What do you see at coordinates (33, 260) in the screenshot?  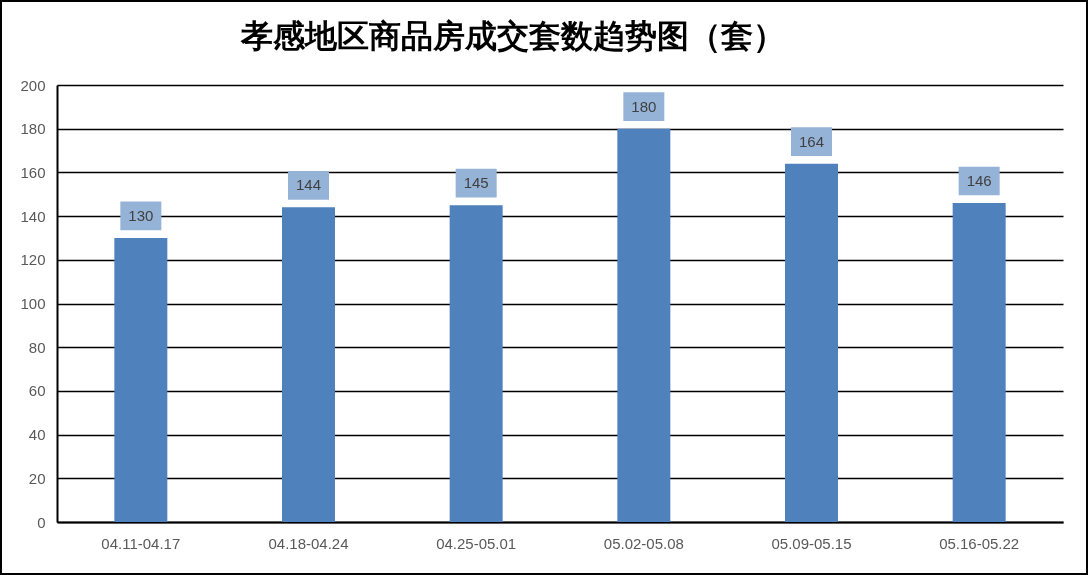 I see `y-tick-label: 120` at bounding box center [33, 260].